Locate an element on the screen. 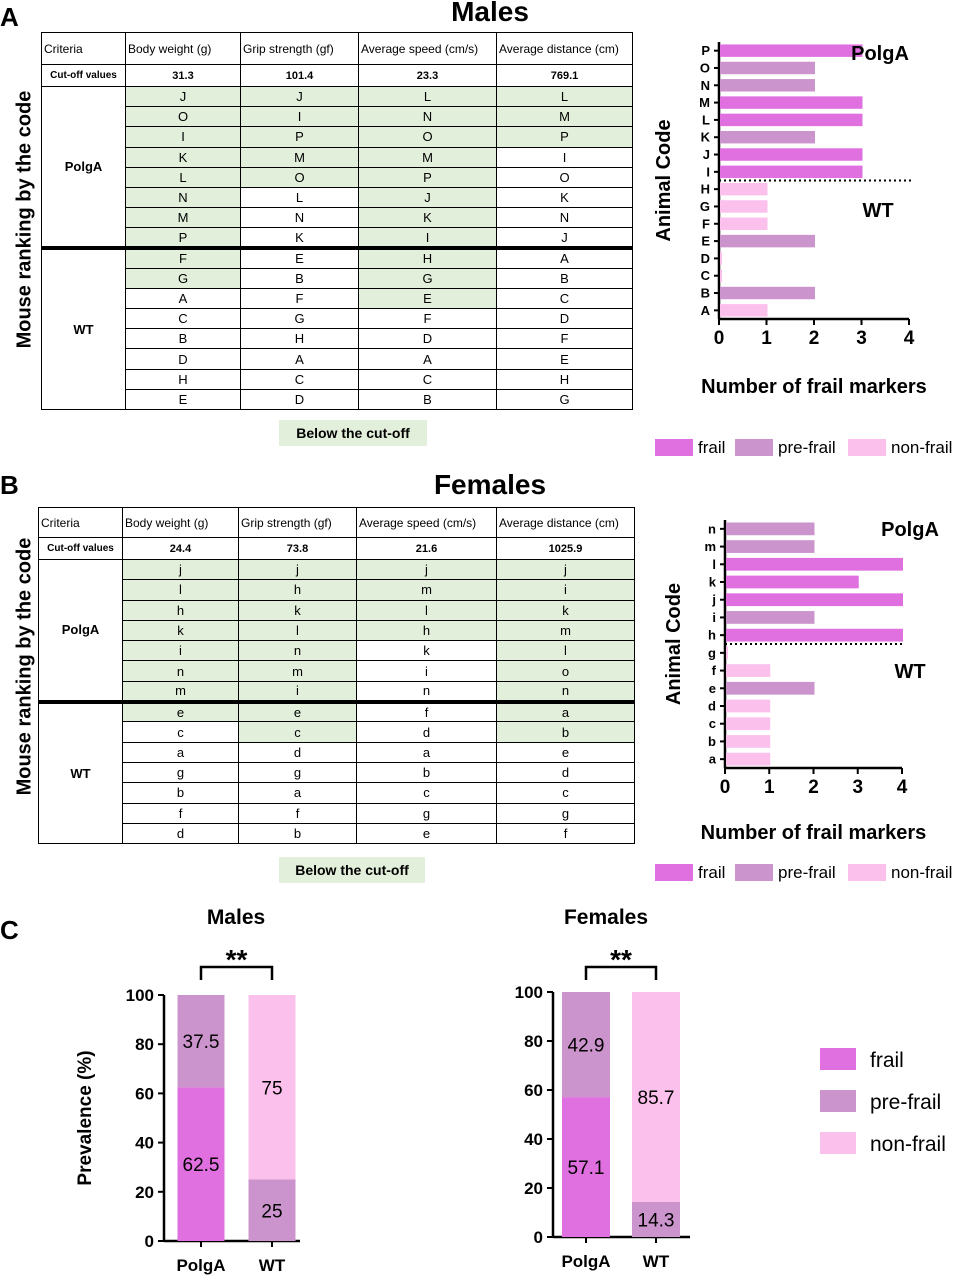  males-table-title: Males is located at coordinates (490, 13).